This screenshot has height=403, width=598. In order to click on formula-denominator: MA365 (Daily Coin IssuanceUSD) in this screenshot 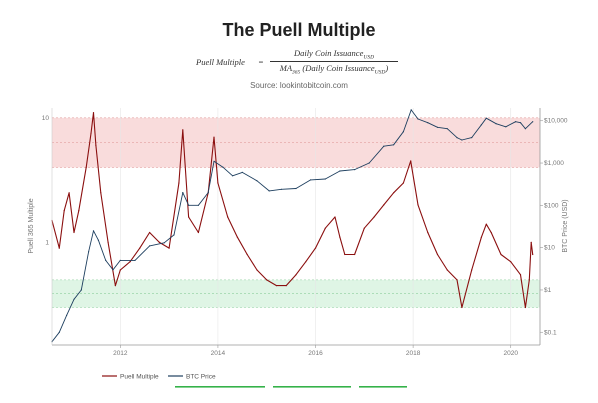, I will do `click(334, 69)`.